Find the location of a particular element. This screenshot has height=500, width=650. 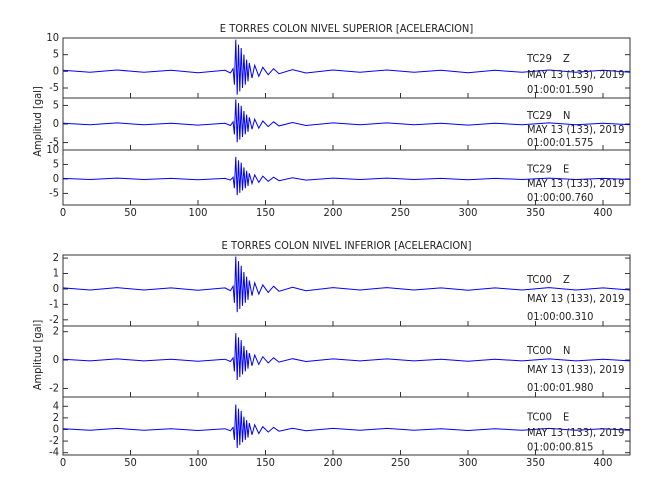

time-label: 01:00:01.575 is located at coordinates (560, 142).